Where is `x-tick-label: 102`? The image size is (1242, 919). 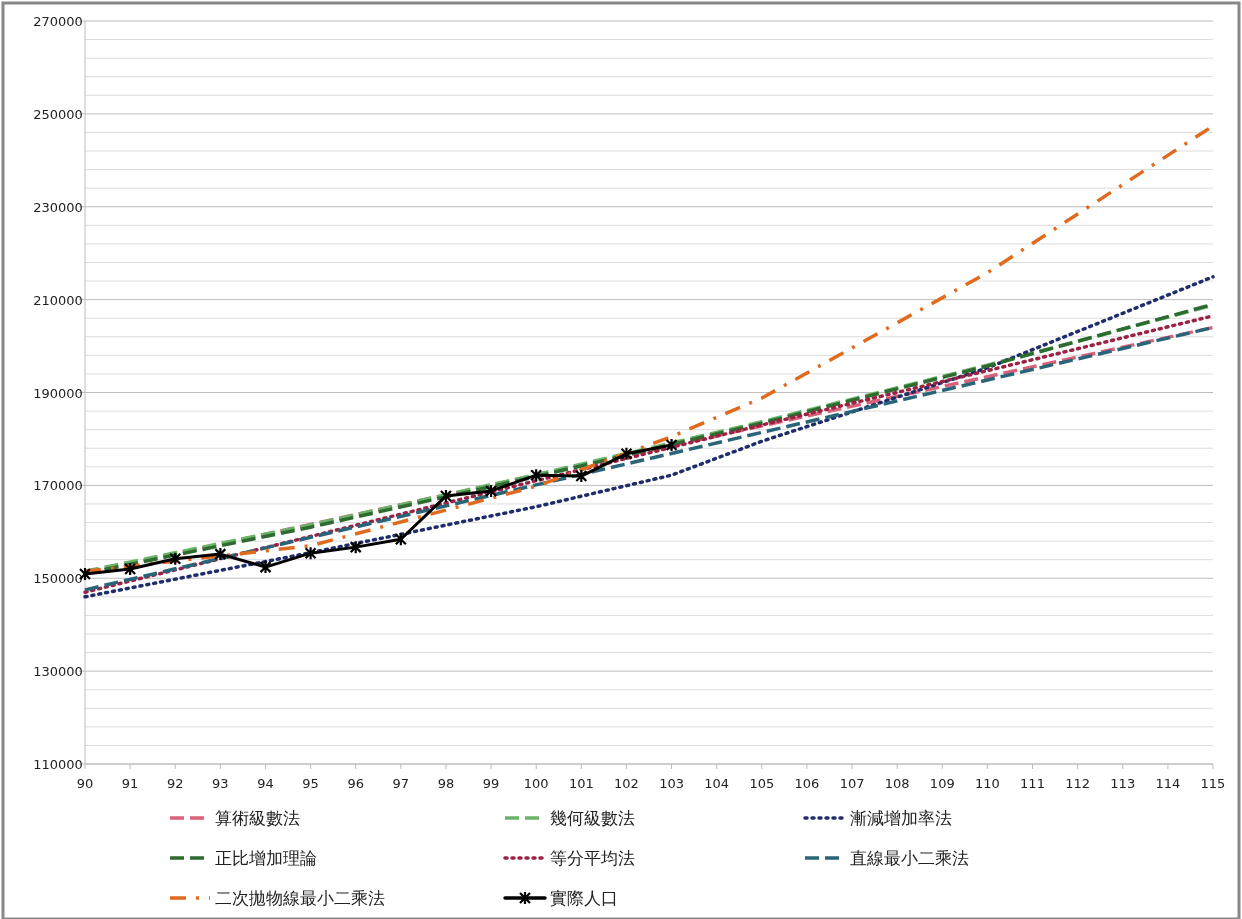
x-tick-label: 102 is located at coordinates (626, 783).